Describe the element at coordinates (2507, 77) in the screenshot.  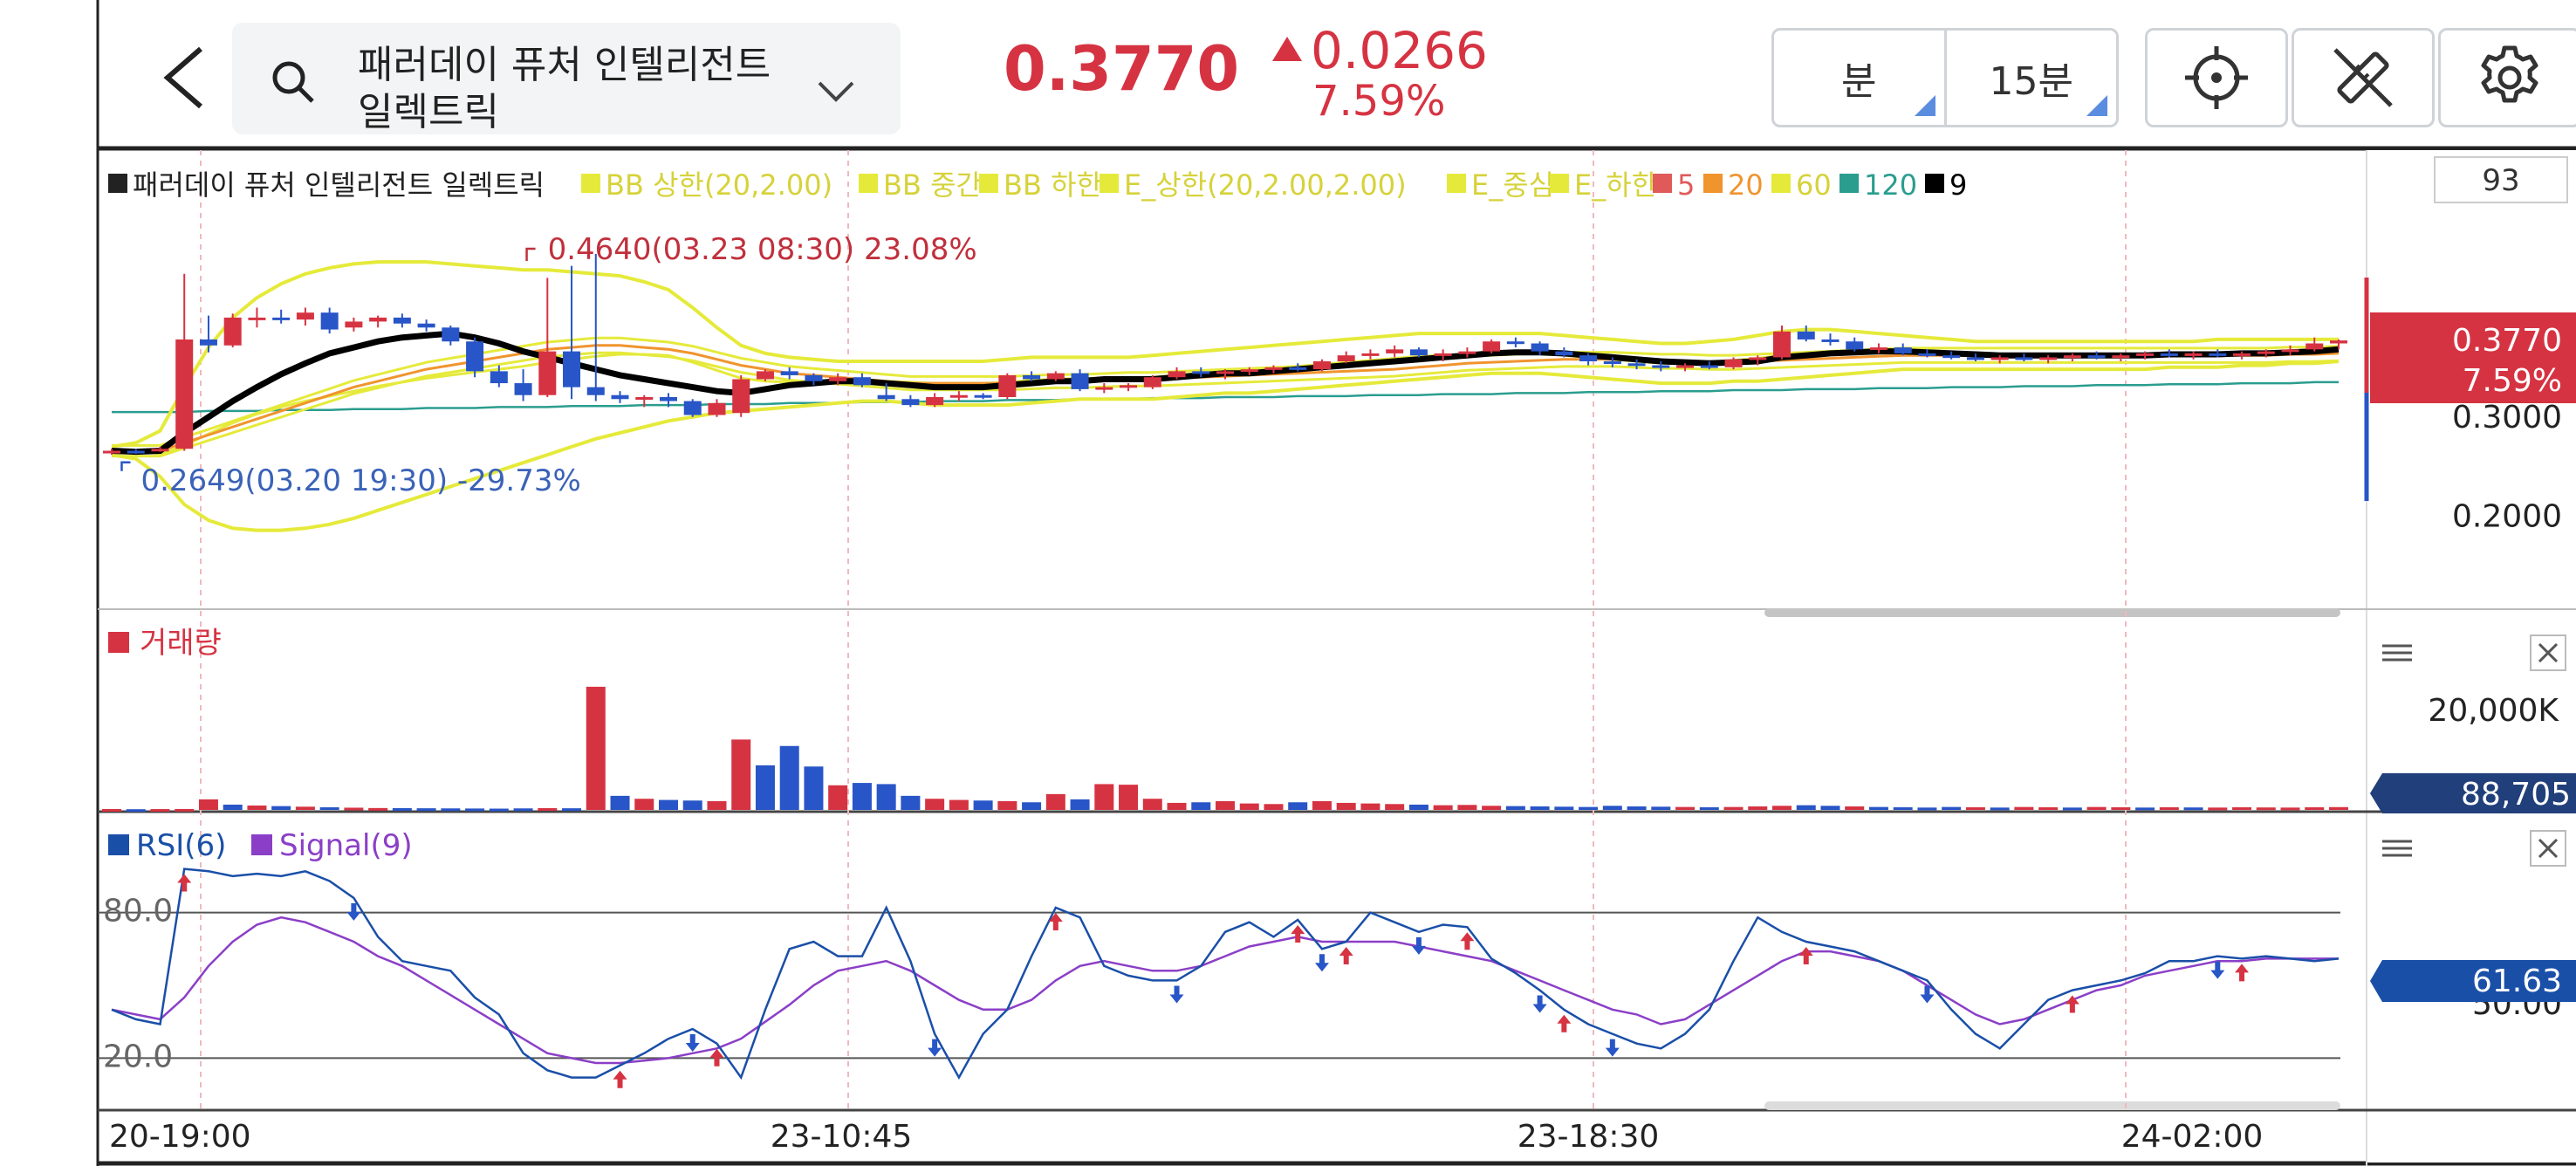
I see `settings-button` at that location.